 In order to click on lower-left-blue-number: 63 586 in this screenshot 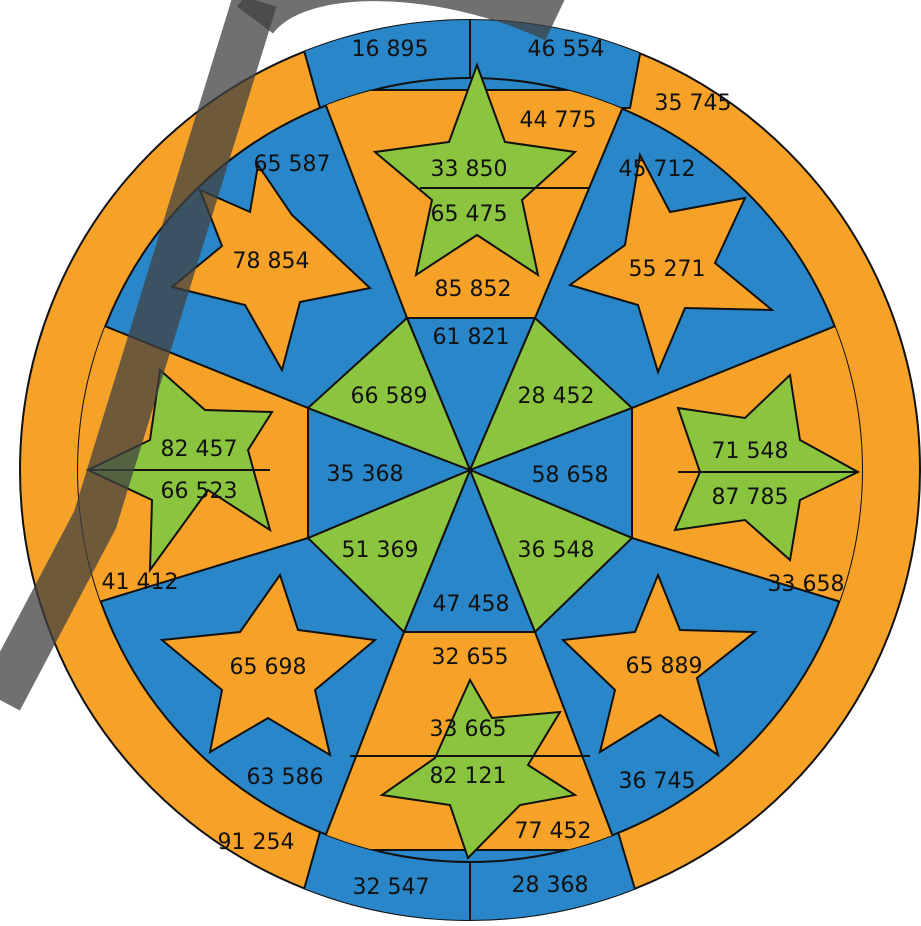, I will do `click(285, 777)`.